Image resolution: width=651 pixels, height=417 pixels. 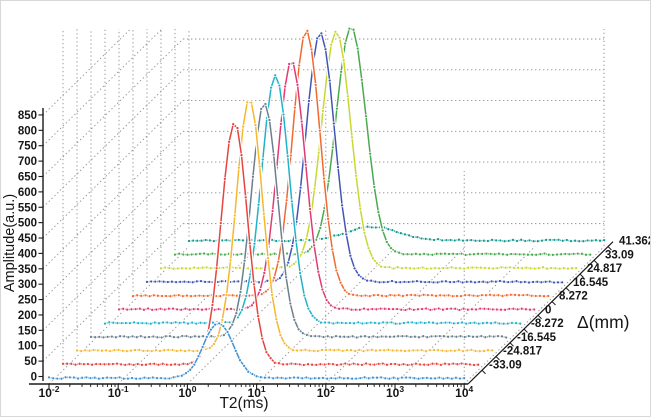 I want to click on z-tick-label: -8.272, so click(x=547, y=324).